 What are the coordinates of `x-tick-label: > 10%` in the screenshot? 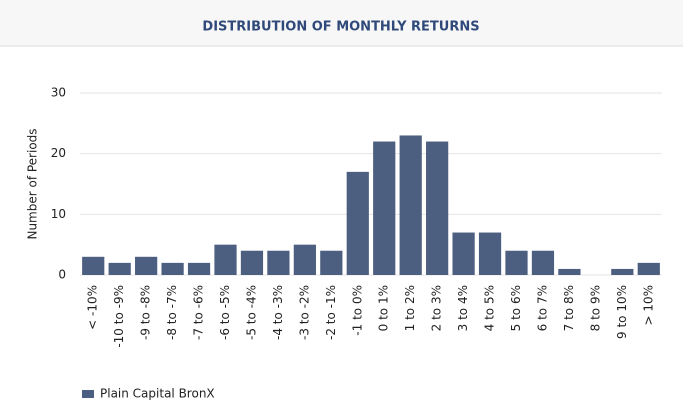 It's located at (648, 305).